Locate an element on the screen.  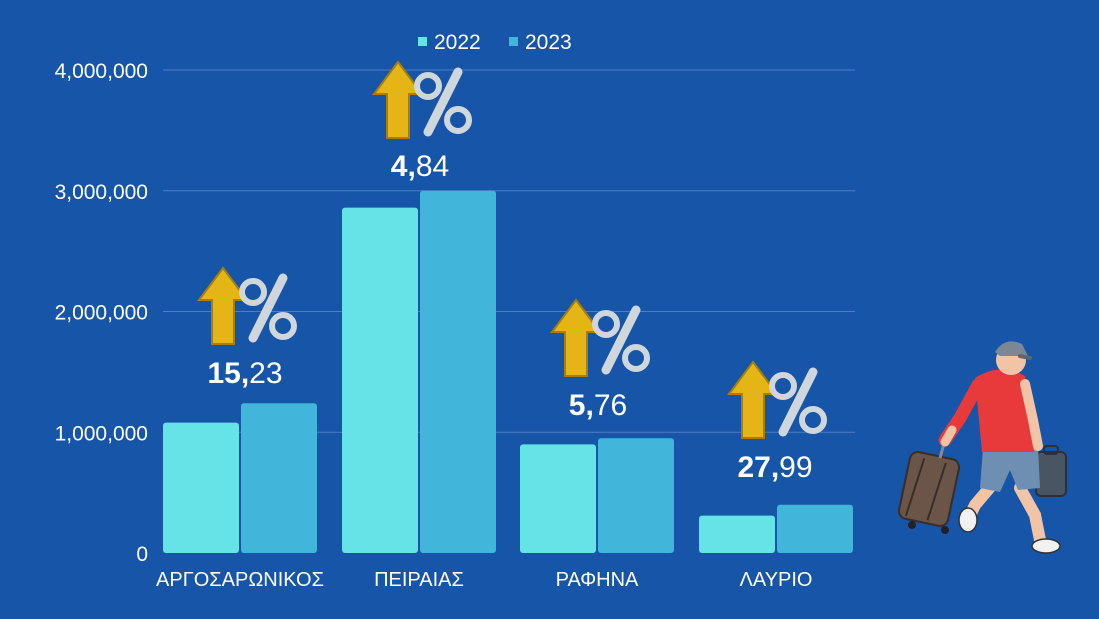
y-axis: 0 1,000,000 2,000,000 3,000,000 4,000,000 is located at coordinates (101, 313).